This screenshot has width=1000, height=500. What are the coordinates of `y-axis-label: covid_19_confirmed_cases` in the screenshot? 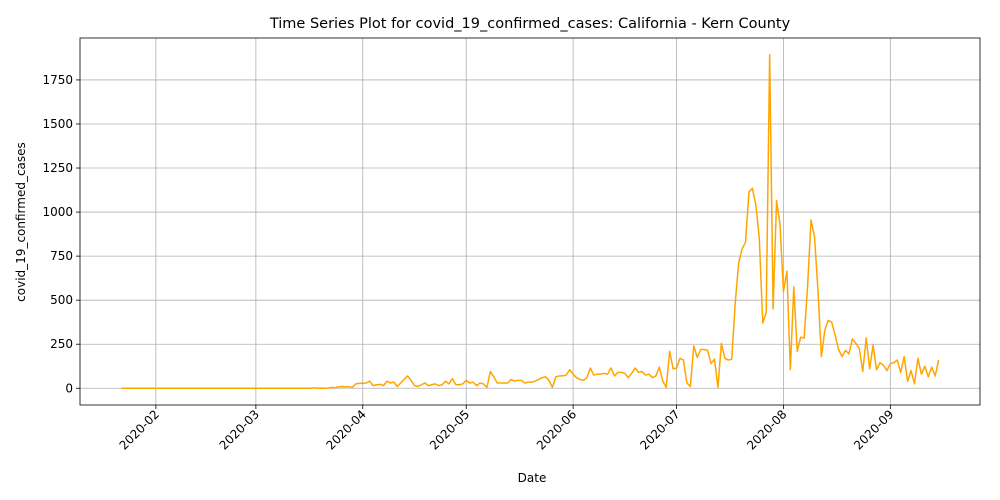 It's located at (21, 222).